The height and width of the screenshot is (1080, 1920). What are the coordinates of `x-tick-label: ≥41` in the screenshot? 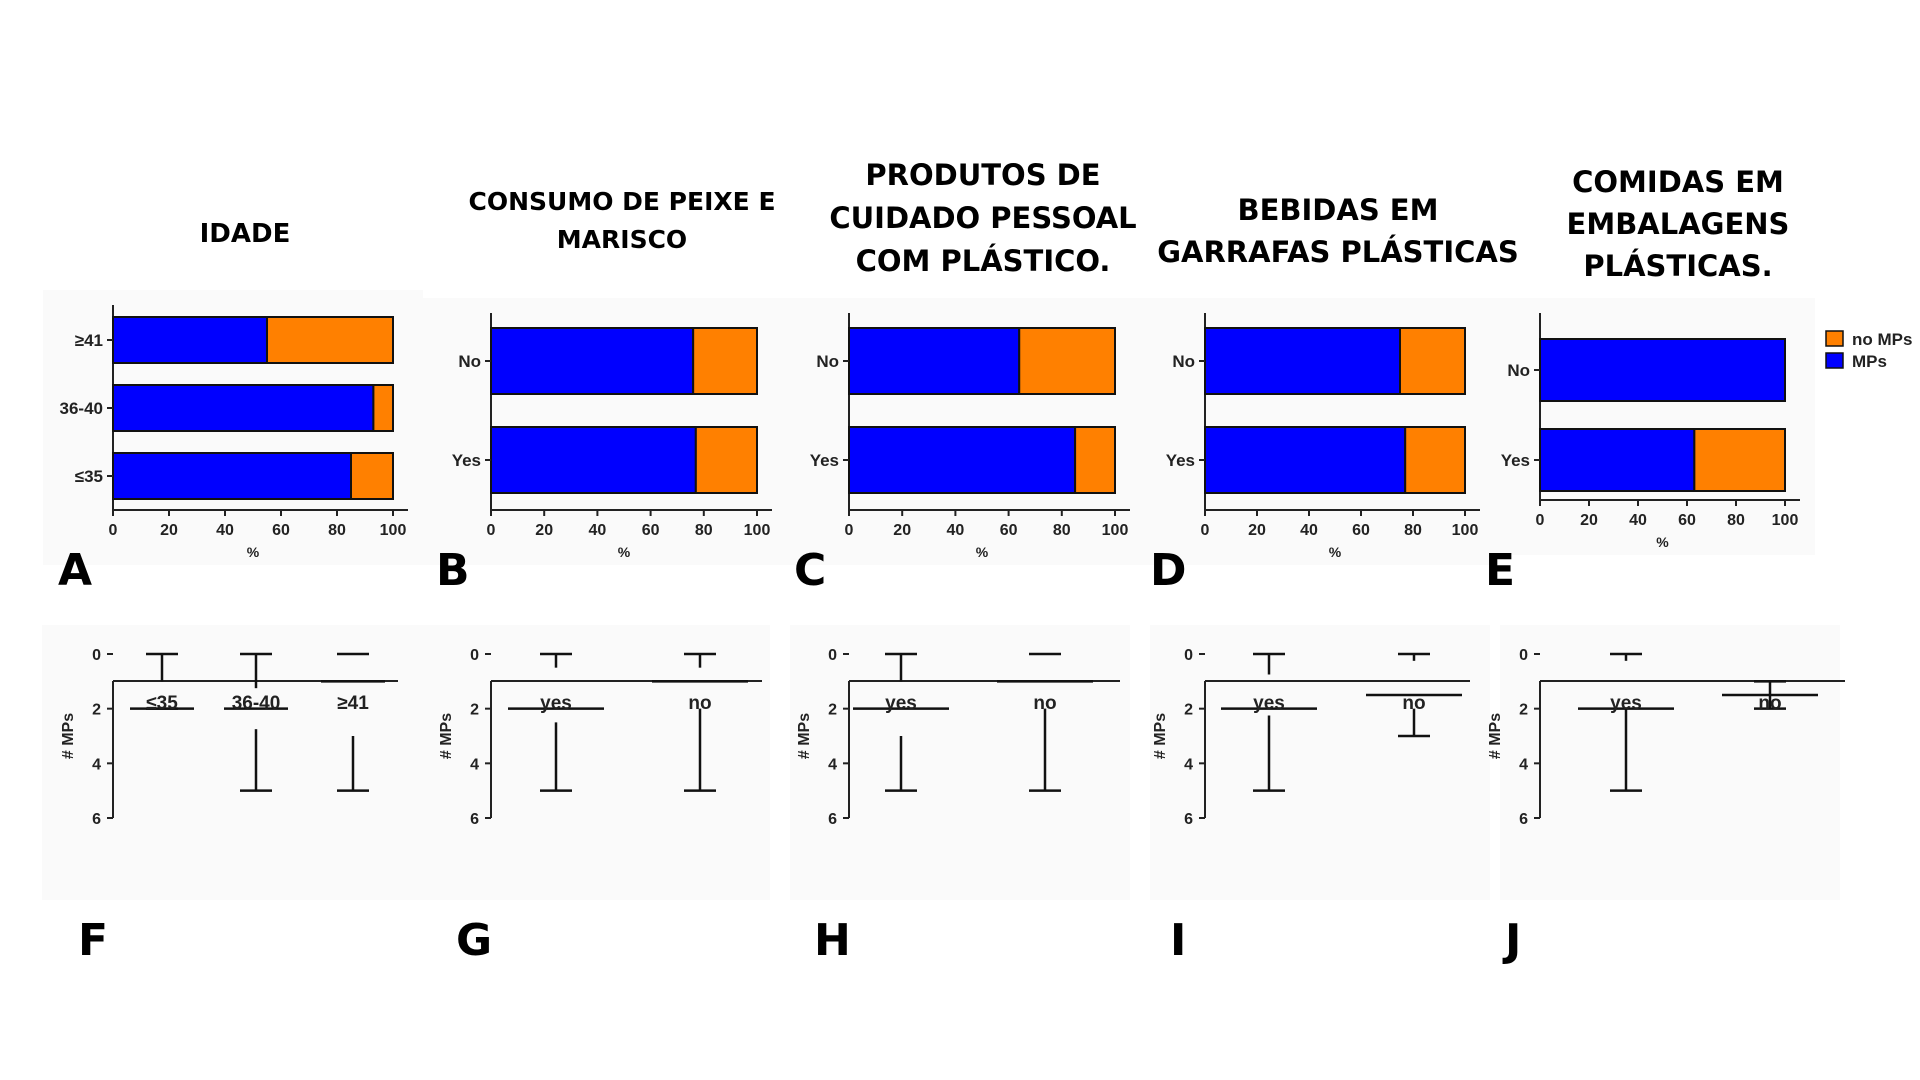 It's located at (353, 703).